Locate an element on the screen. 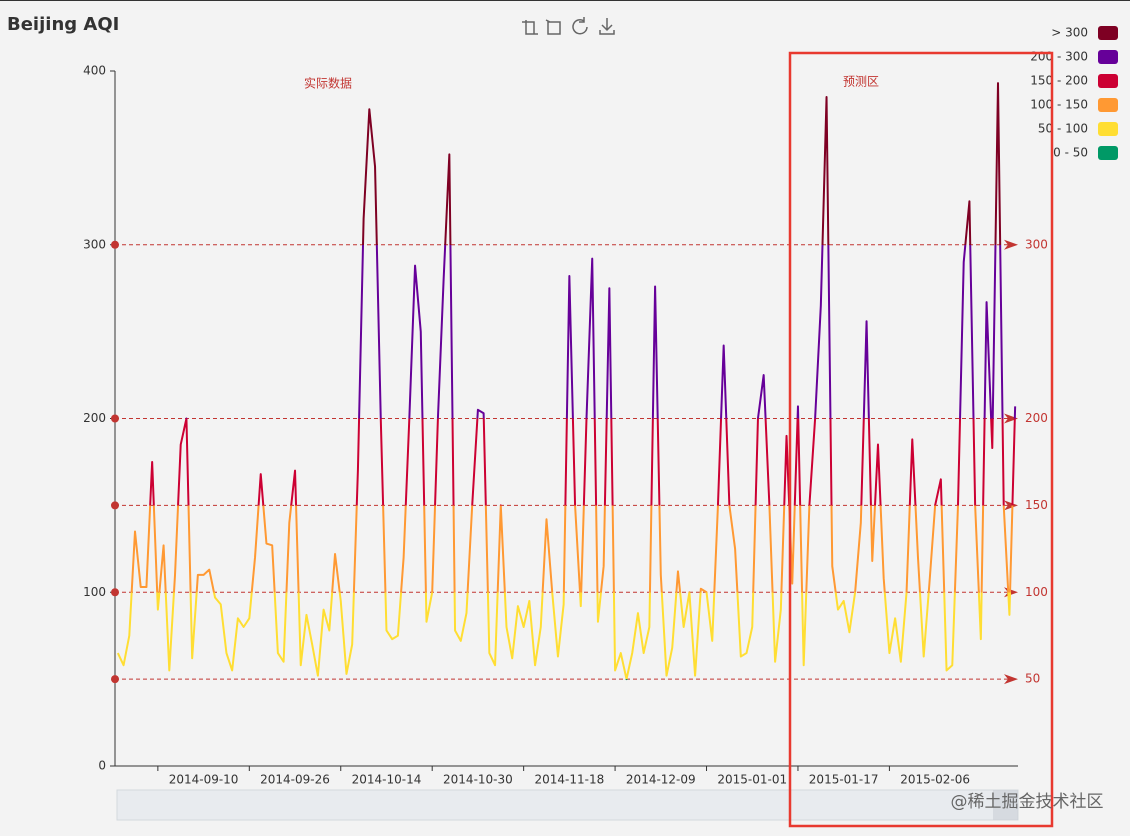  zoom-icon is located at coordinates (530, 27).